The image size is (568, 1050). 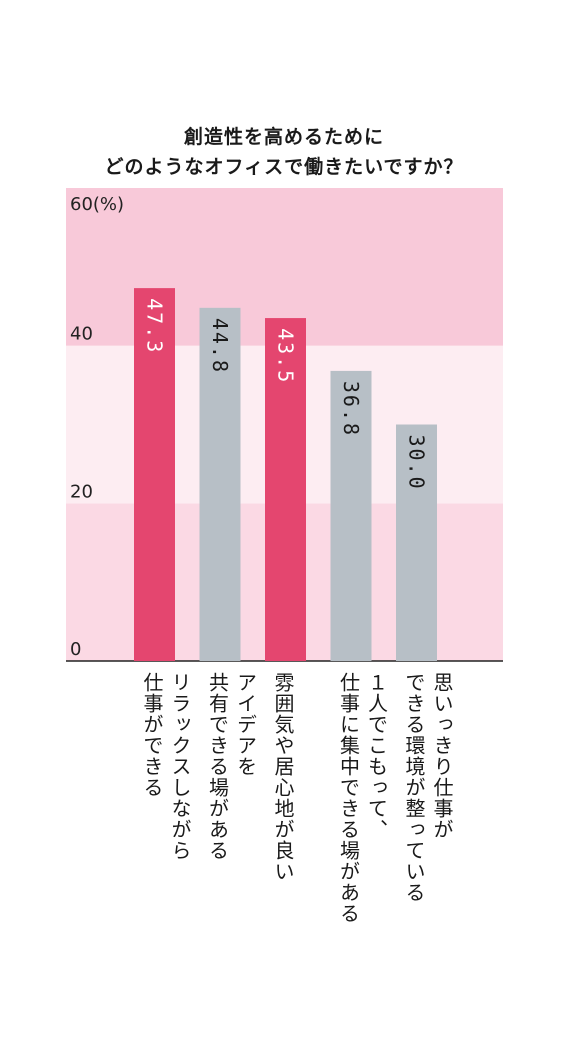 I want to click on chart-title-line-2: どのようなオフィスで働きたいですか？, so click(x=284, y=167).